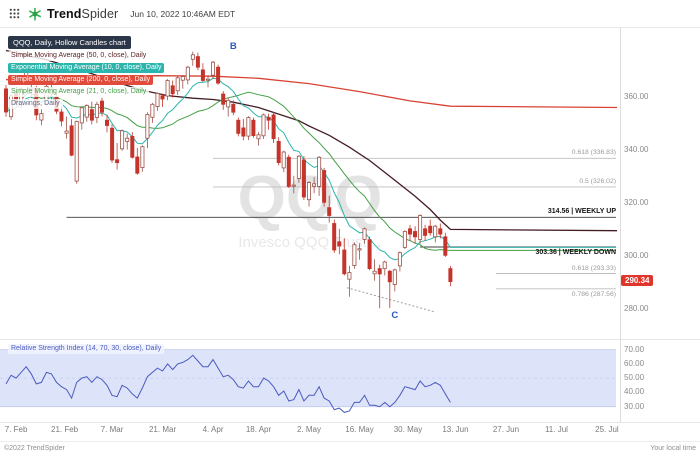 Image resolution: width=700 pixels, height=455 pixels. Describe the element at coordinates (34, 448) in the screenshot. I see `copyright-text: ©2022 TrendSpider` at that location.